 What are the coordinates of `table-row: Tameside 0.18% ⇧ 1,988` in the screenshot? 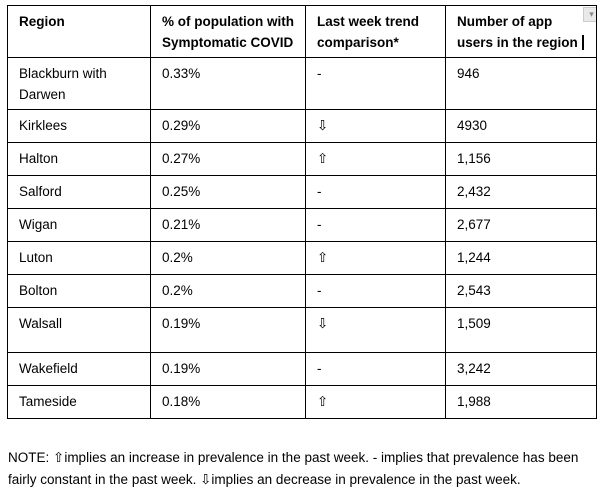 It's located at (302, 402).